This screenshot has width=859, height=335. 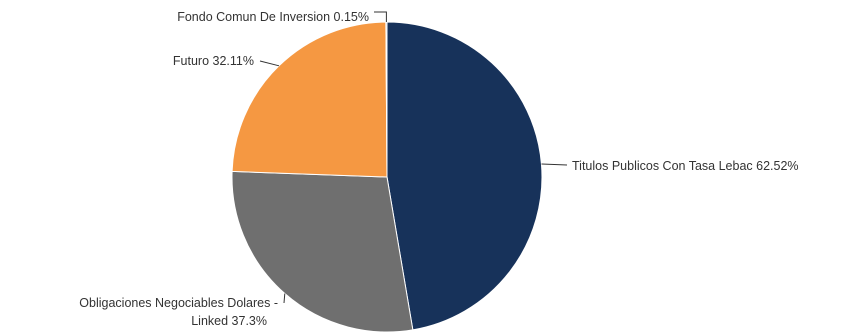 What do you see at coordinates (178, 303) in the screenshot?
I see `slice-label-obligaciones-line1: Obligaciones Negociables Dolares -` at bounding box center [178, 303].